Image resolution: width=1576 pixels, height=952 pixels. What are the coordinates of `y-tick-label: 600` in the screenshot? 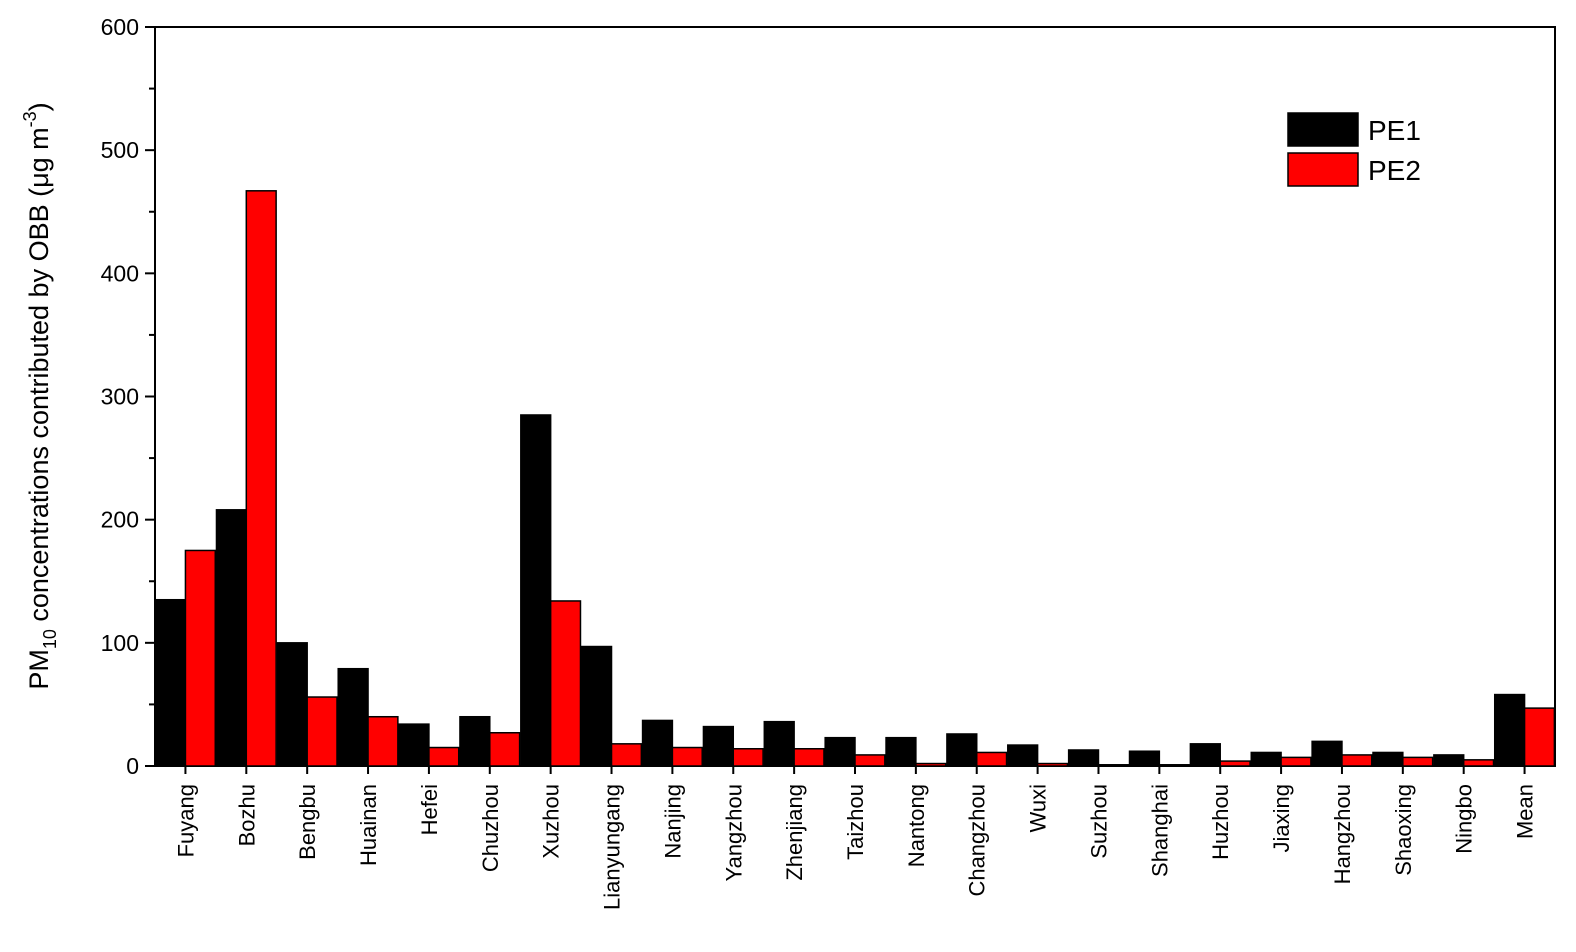 It's located at (120, 27).